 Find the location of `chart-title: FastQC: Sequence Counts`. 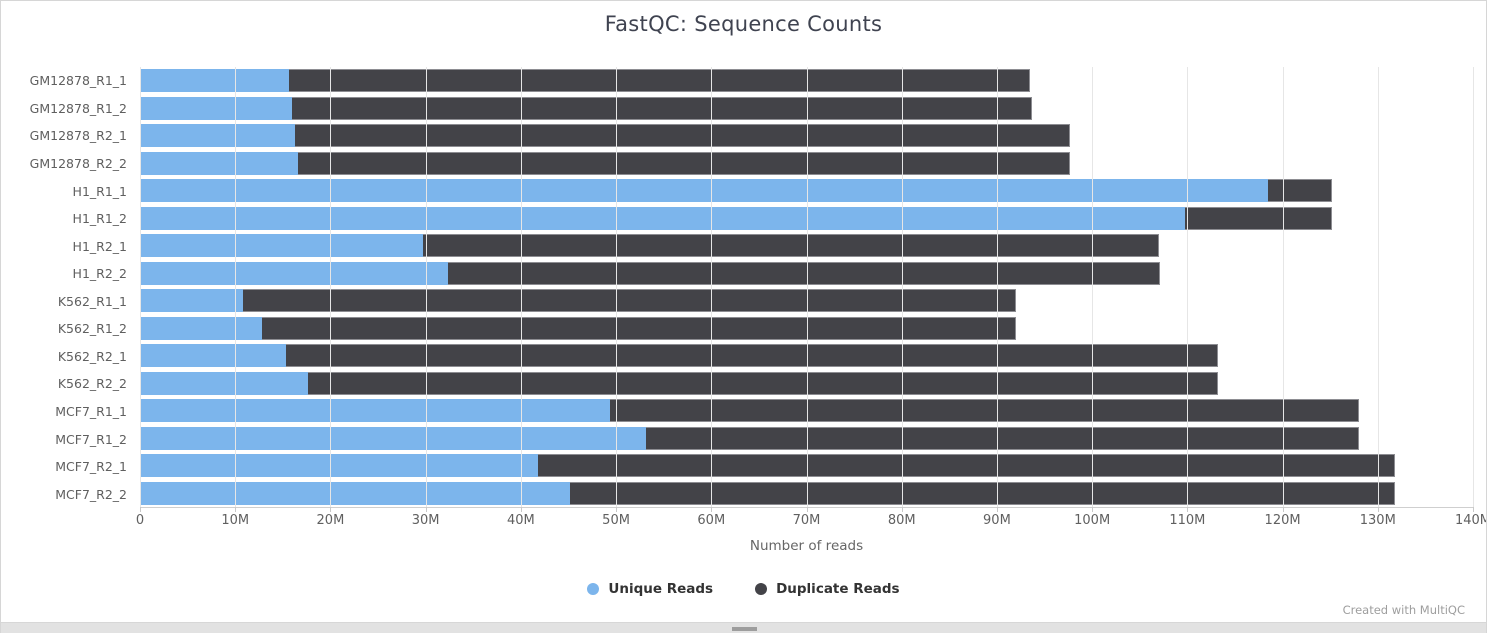

chart-title: FastQC: Sequence Counts is located at coordinates (743, 24).